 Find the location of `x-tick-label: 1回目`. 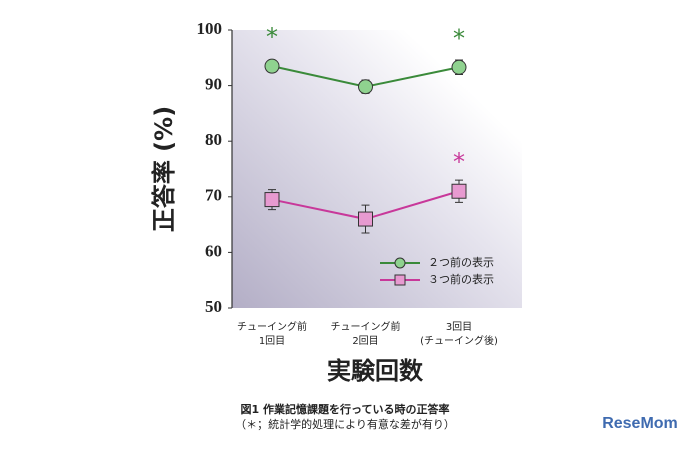

x-tick-label: 1回目 is located at coordinates (272, 341).